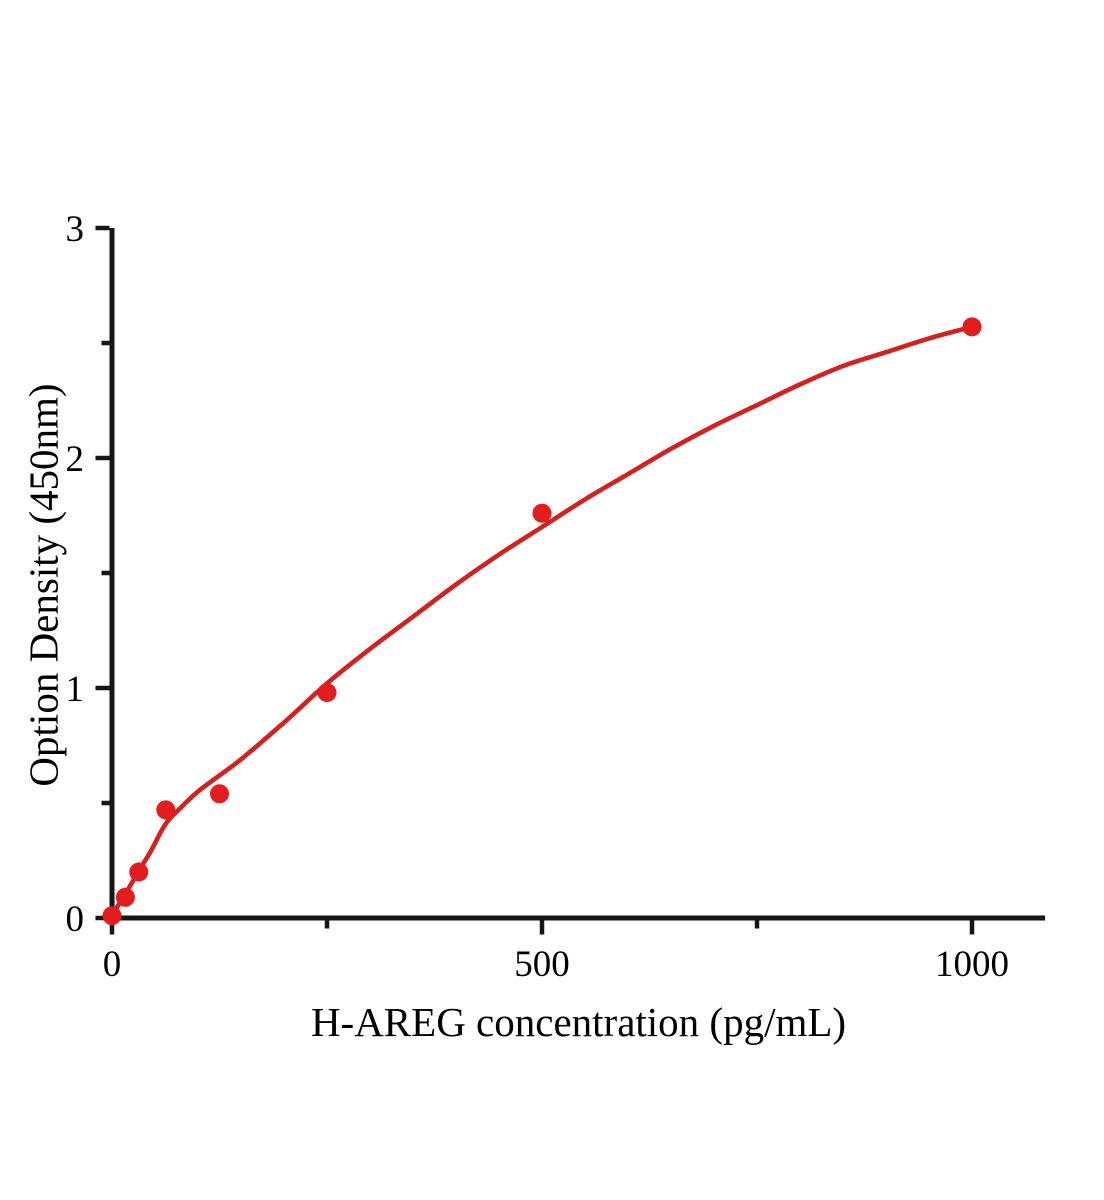 Image resolution: width=1104 pixels, height=1200 pixels. What do you see at coordinates (43, 585) in the screenshot?
I see `y-axis-label: Option Density (450nm)` at bounding box center [43, 585].